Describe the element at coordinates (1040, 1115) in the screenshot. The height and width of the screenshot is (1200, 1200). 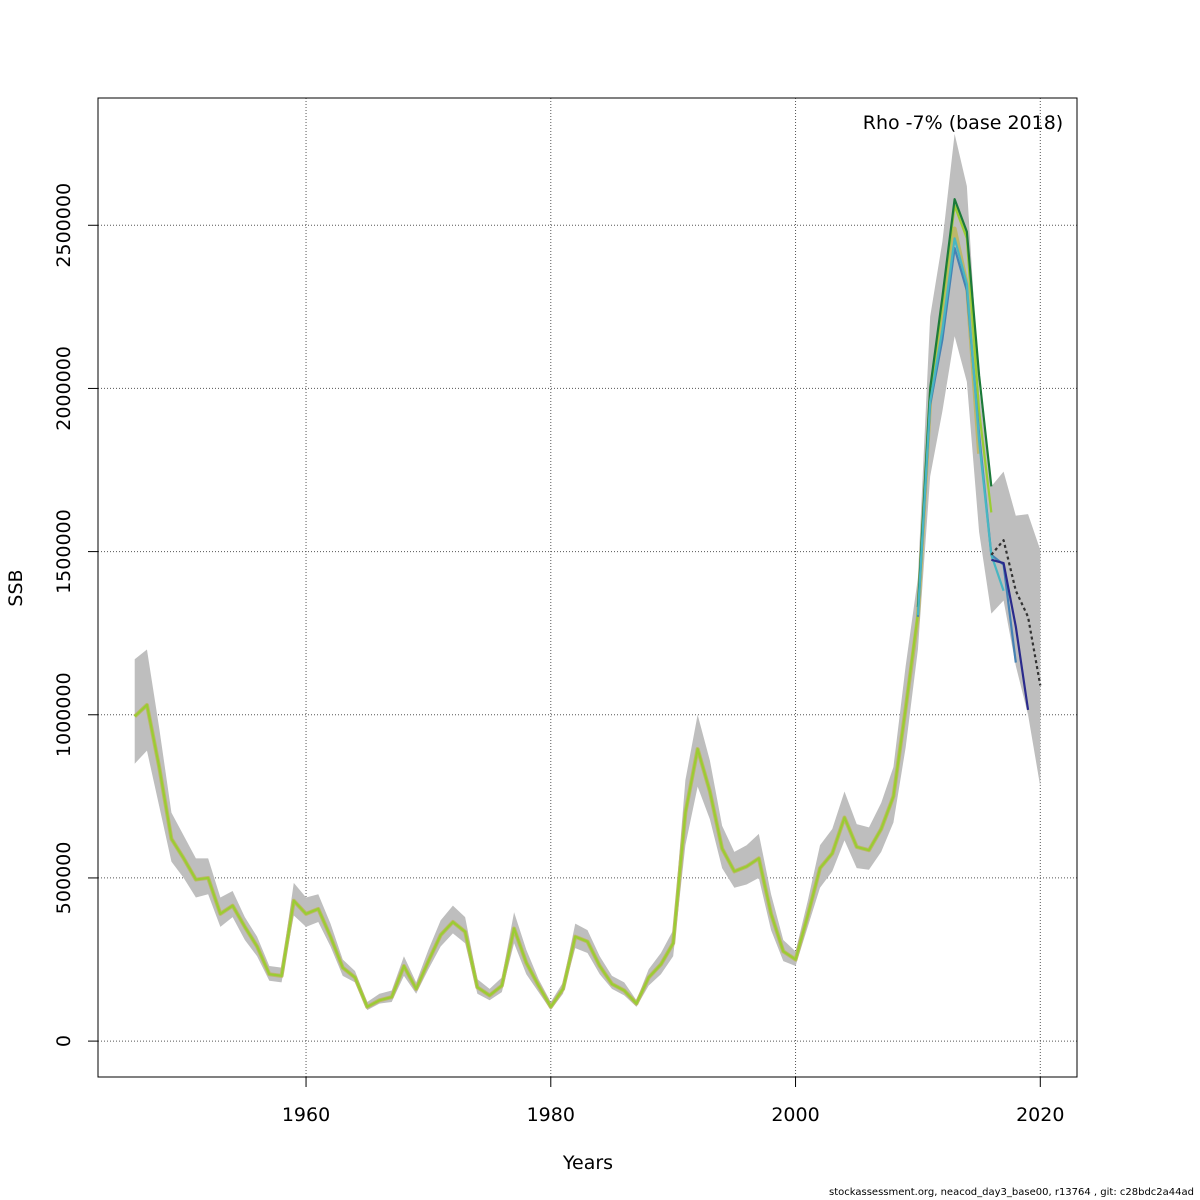
I see `x-tick-label: 2020` at that location.